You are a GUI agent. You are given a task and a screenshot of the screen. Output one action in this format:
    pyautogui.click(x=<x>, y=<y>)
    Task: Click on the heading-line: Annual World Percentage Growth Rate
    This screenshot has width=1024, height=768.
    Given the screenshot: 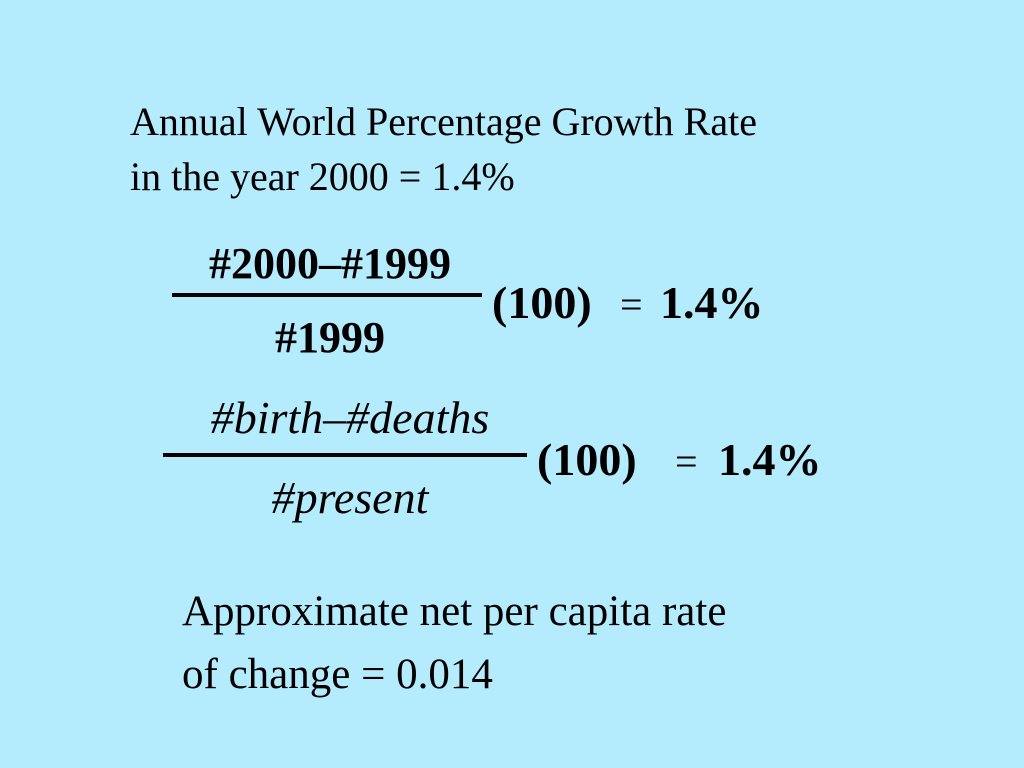 What is the action you would take?
    pyautogui.click(x=443, y=121)
    